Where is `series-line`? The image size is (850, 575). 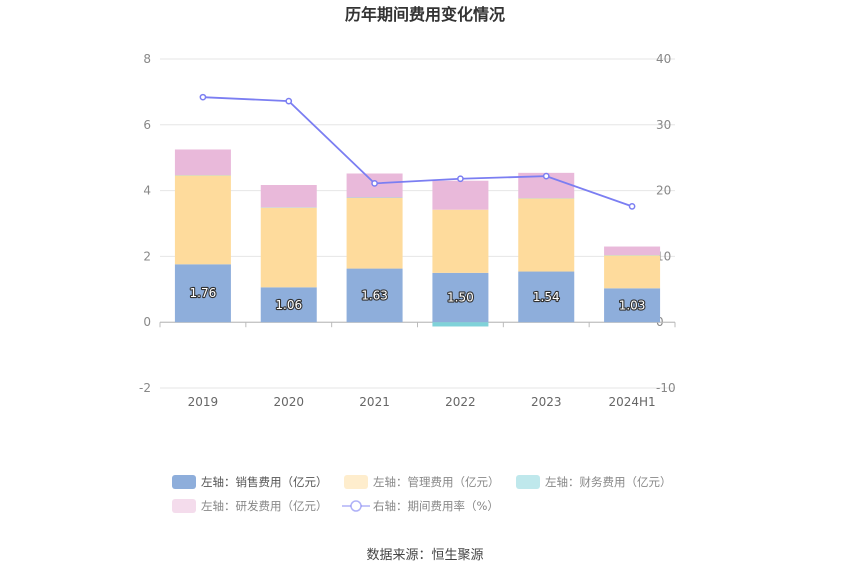
series-line is located at coordinates (417, 152).